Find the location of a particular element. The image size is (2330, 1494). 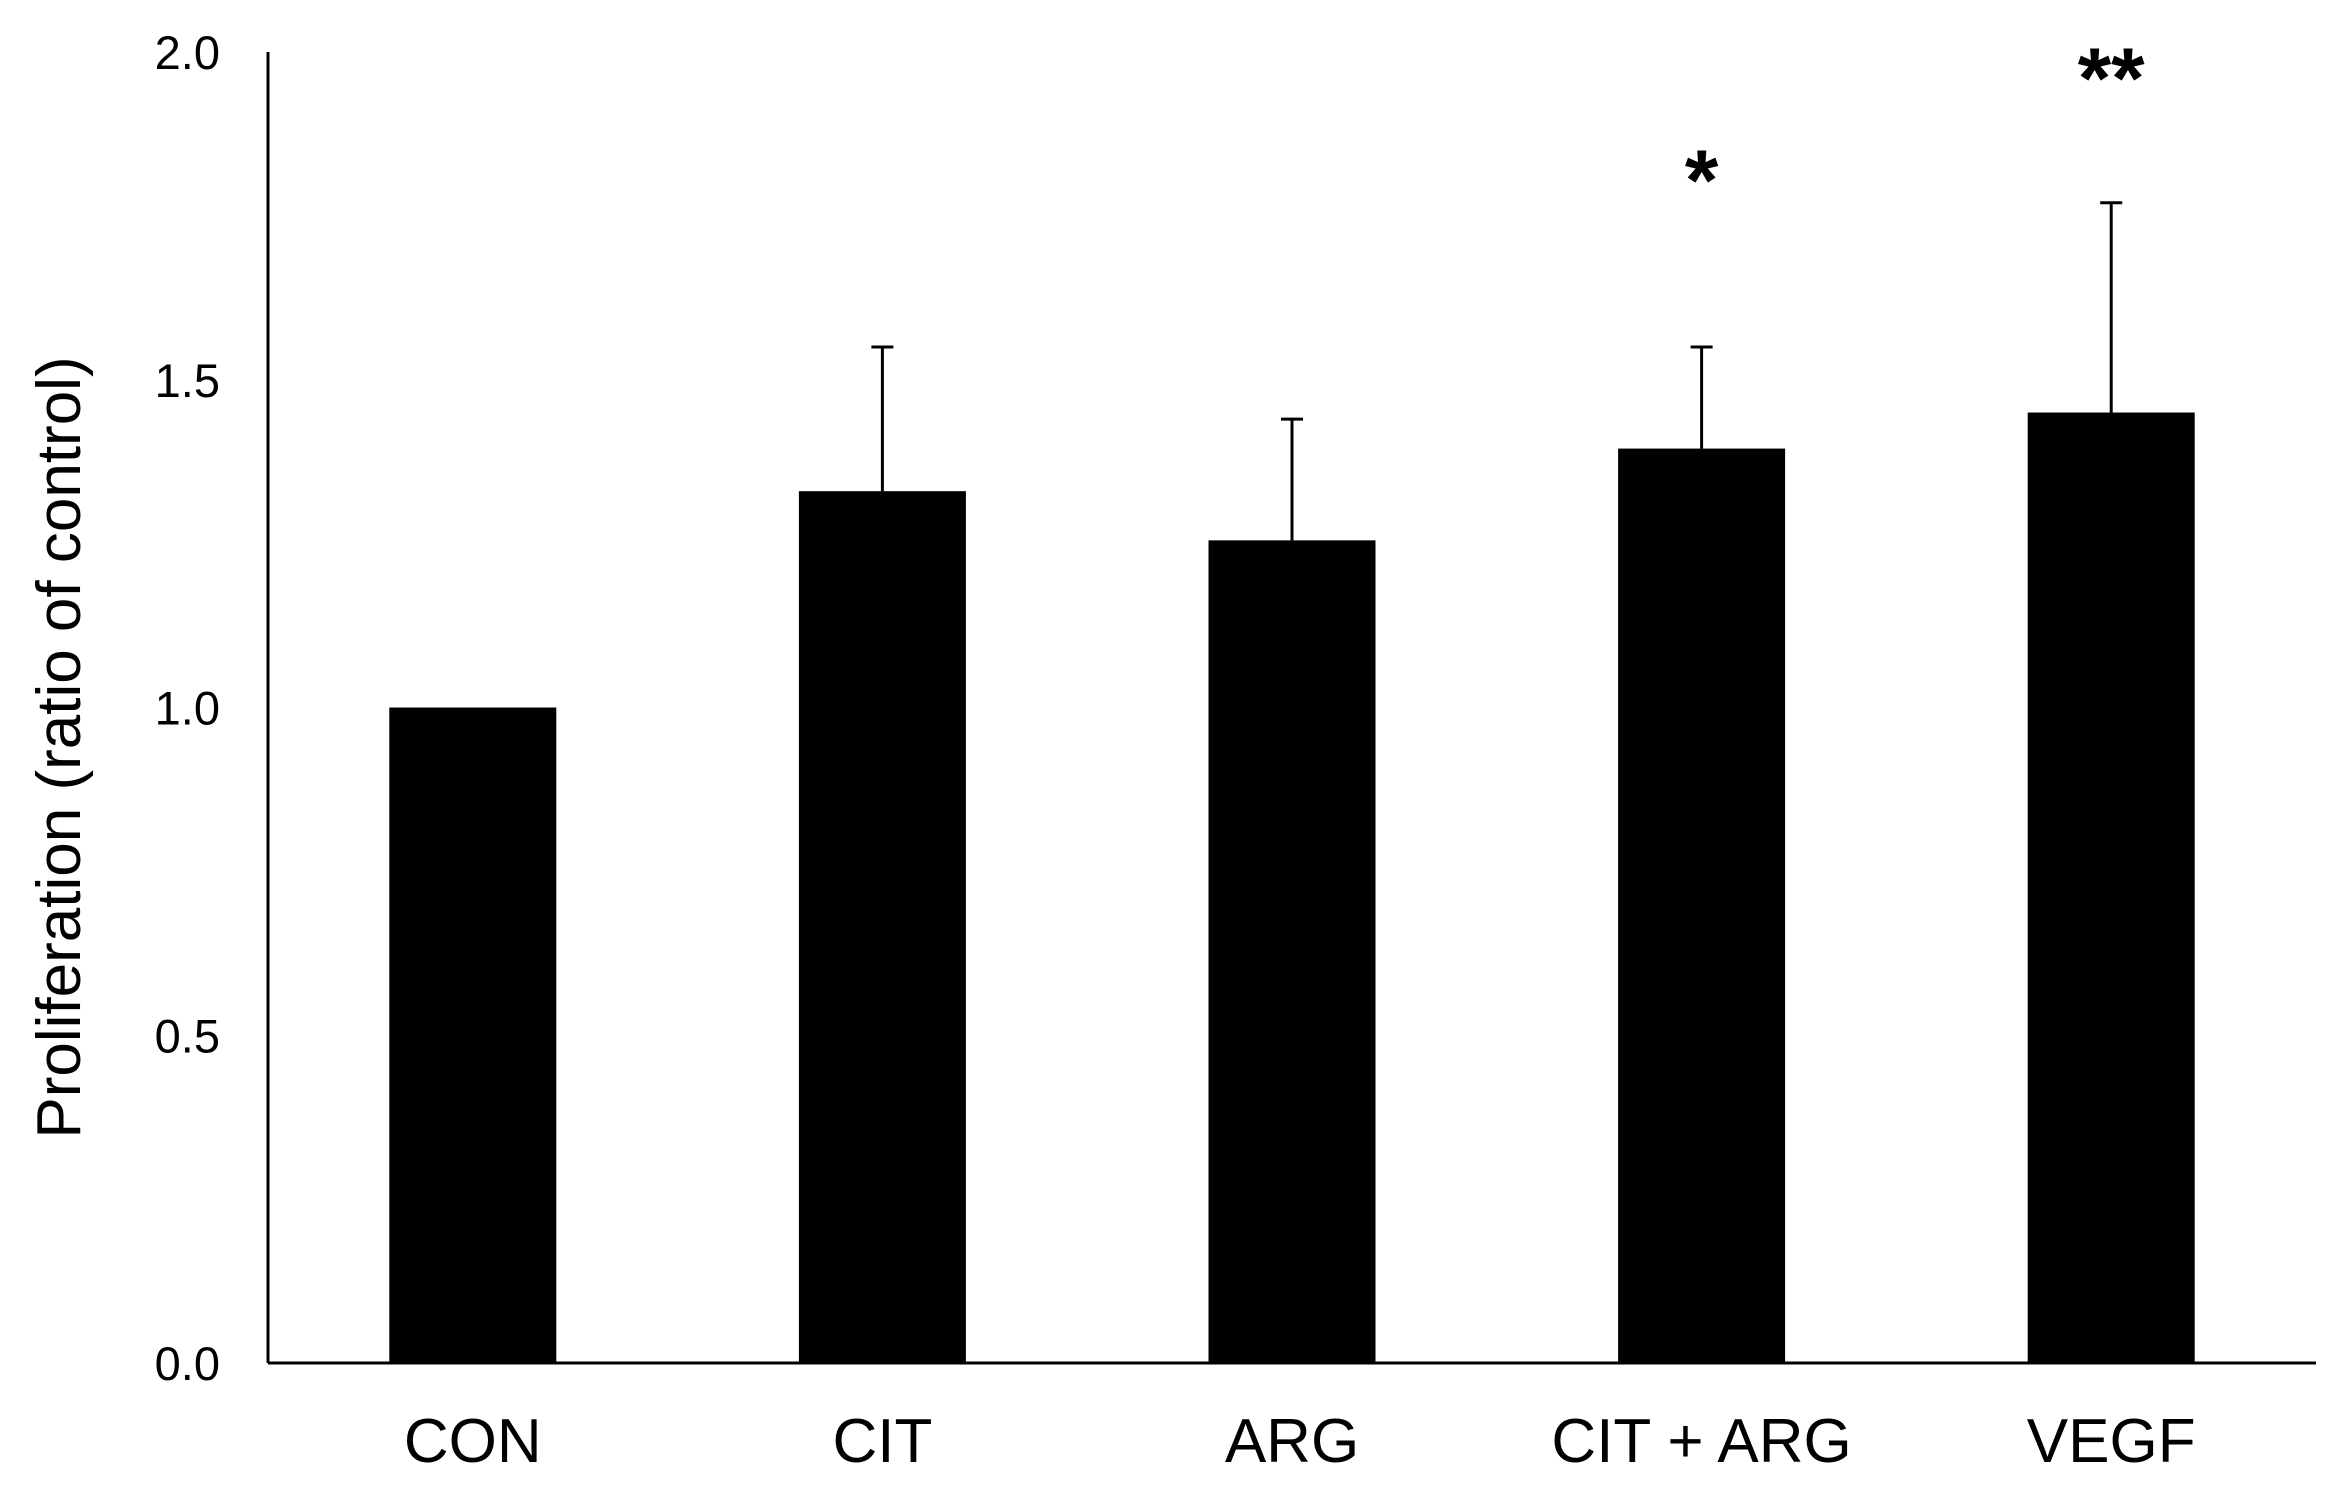

y-tick-label: 1.5 is located at coordinates (187, 380).